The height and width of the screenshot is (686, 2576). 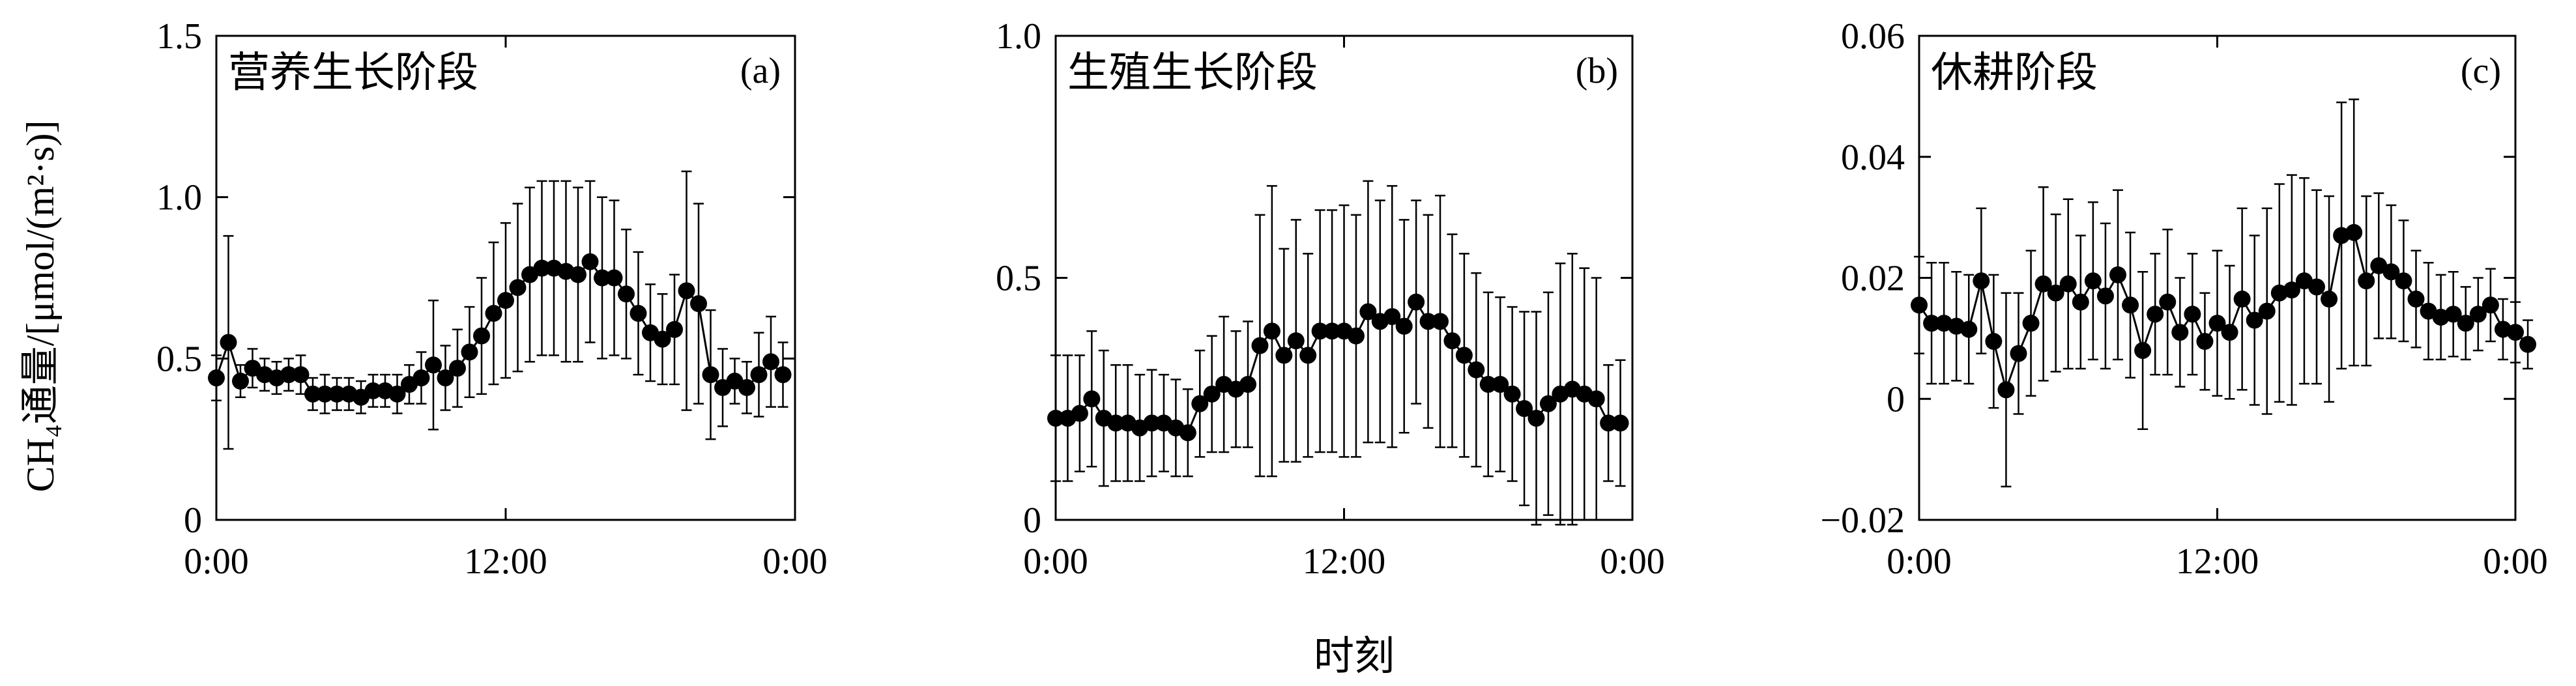 What do you see at coordinates (1873, 157) in the screenshot?
I see `panel-c-y-tick-label: 0.04` at bounding box center [1873, 157].